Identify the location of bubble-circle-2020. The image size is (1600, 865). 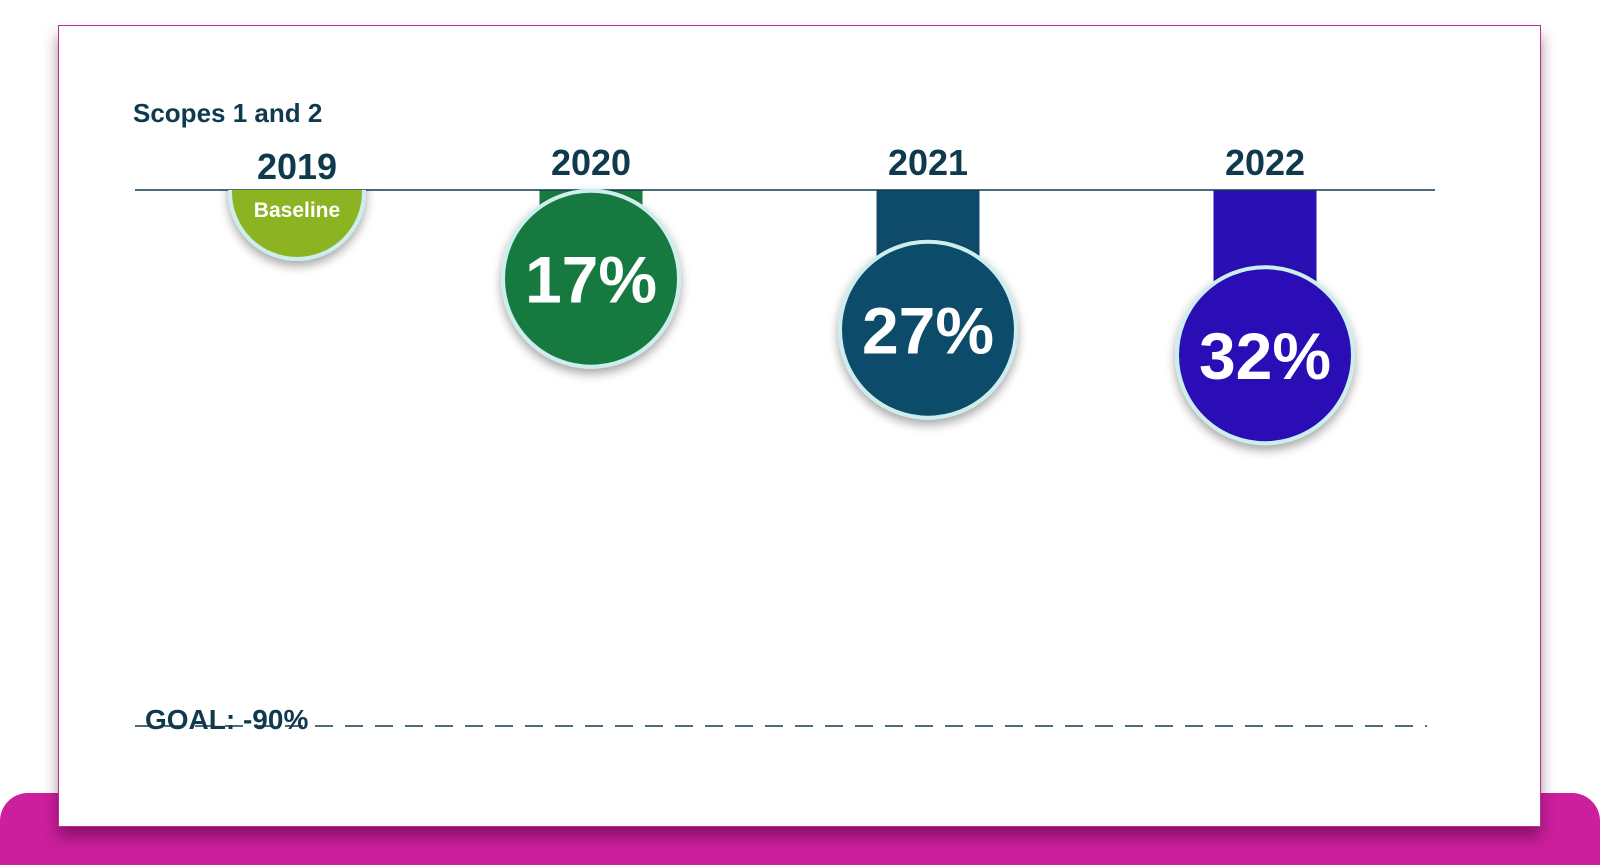
(591, 278).